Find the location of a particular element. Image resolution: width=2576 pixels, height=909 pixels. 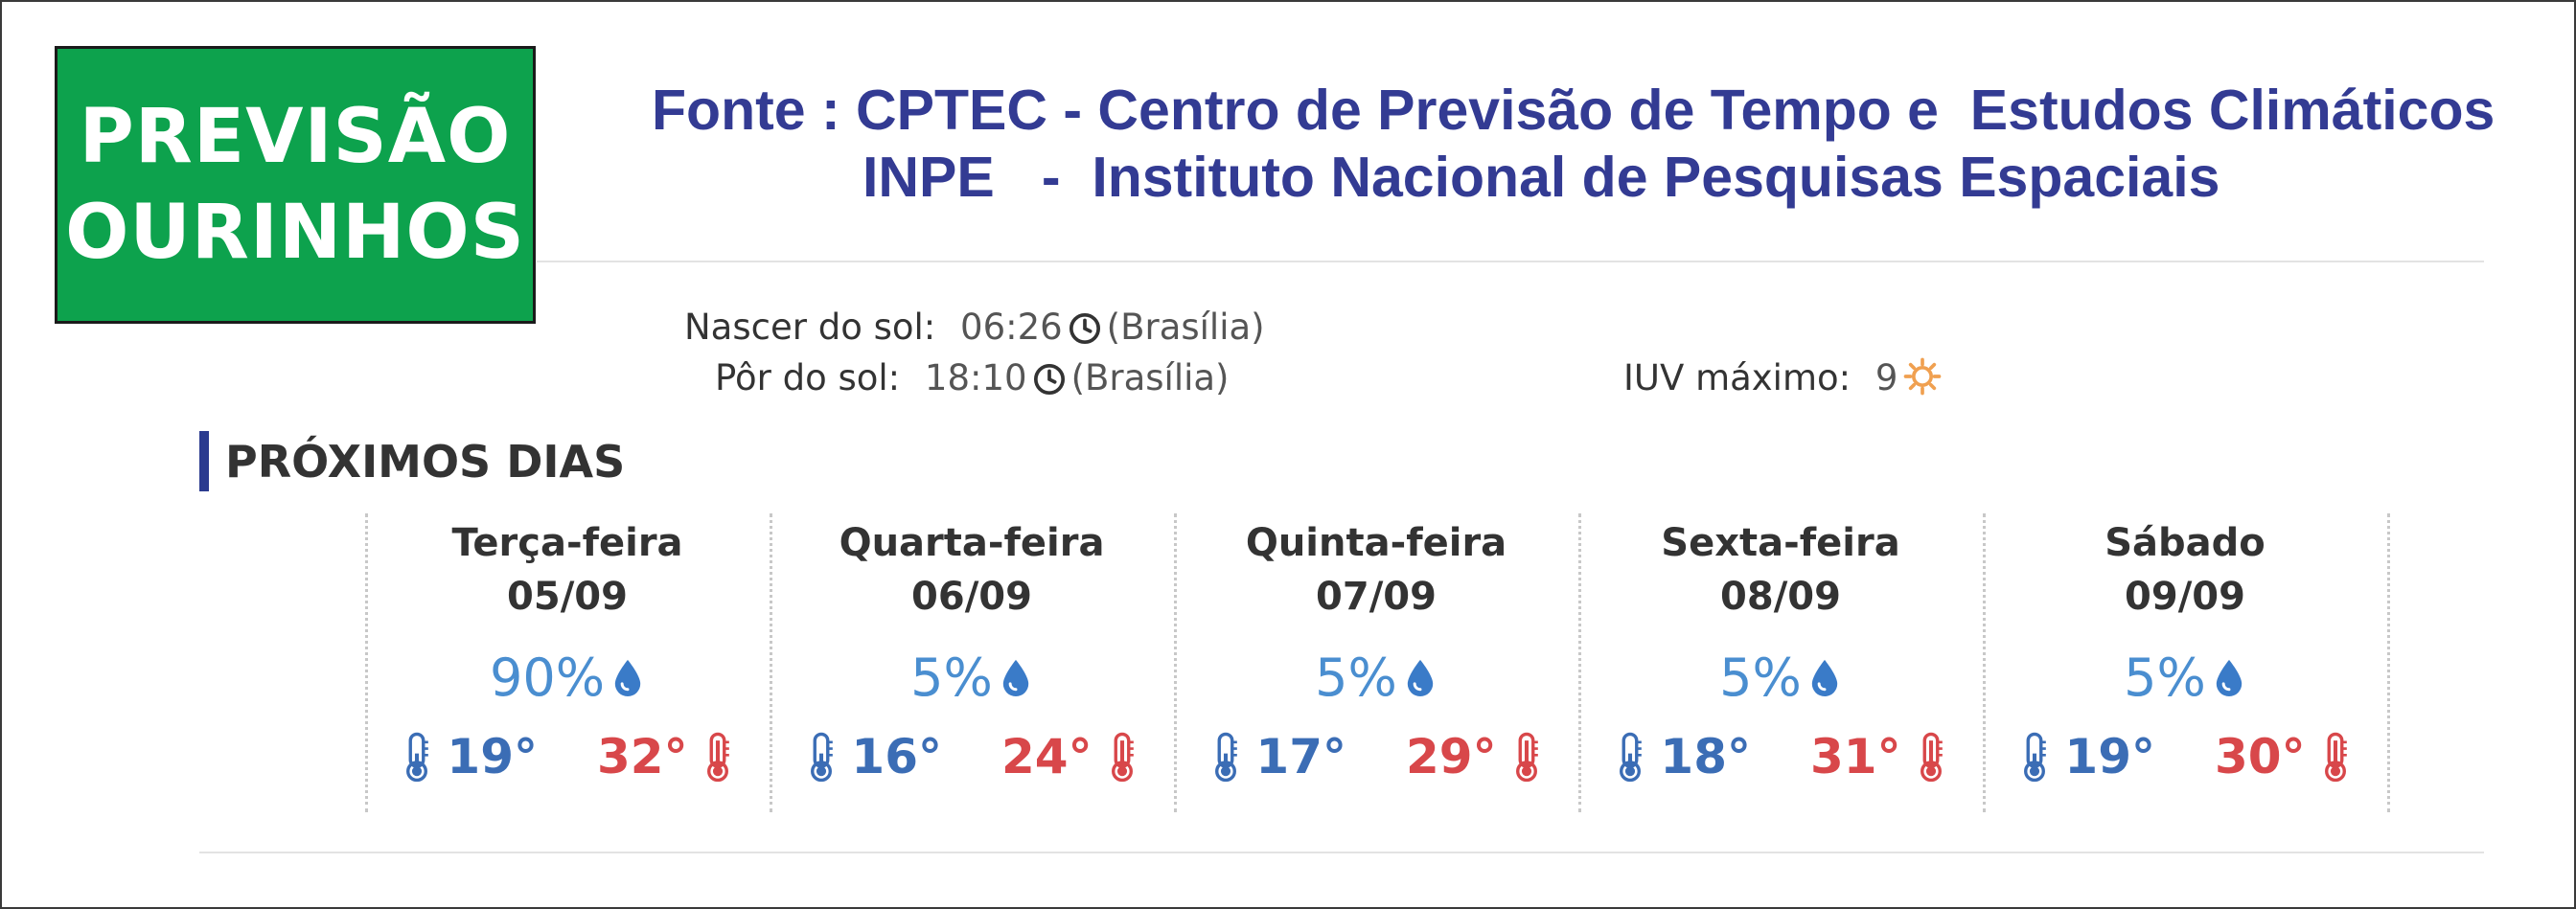

max-temp: 32° is located at coordinates (664, 756).